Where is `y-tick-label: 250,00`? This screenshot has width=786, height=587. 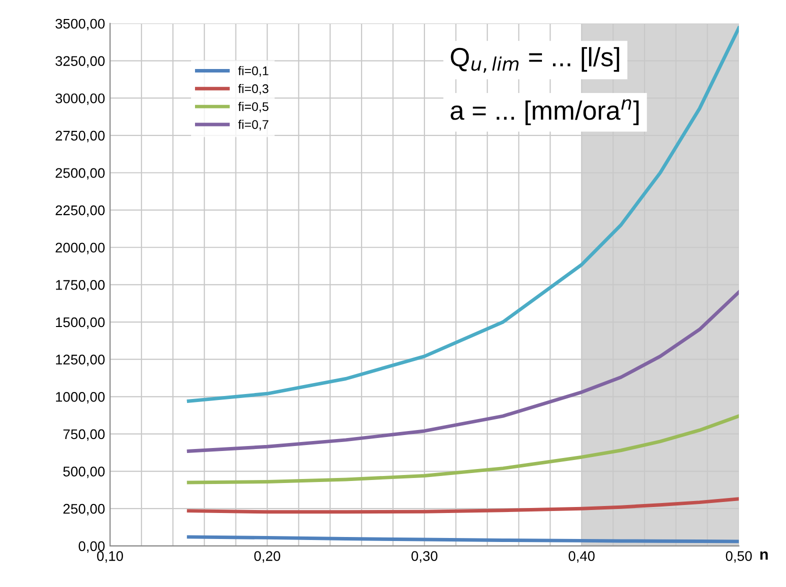
y-tick-label: 250,00 is located at coordinates (84, 510).